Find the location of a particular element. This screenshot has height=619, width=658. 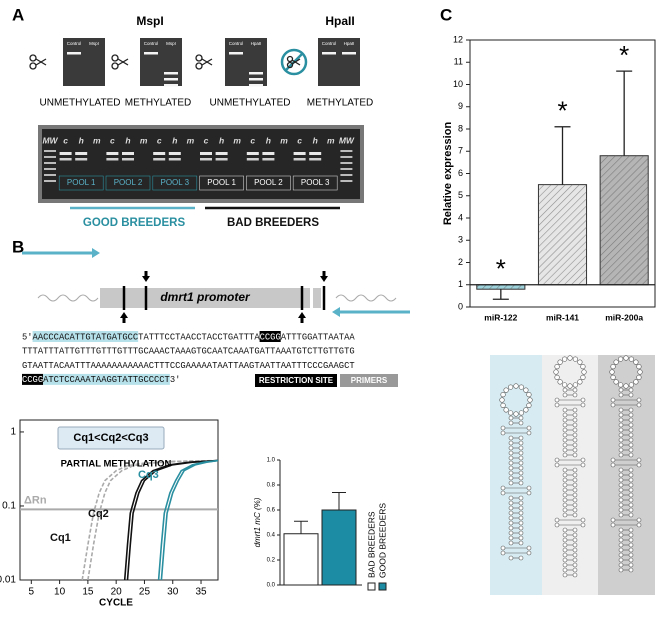

y-axis-label: Relative expression is located at coordinates (448, 174).